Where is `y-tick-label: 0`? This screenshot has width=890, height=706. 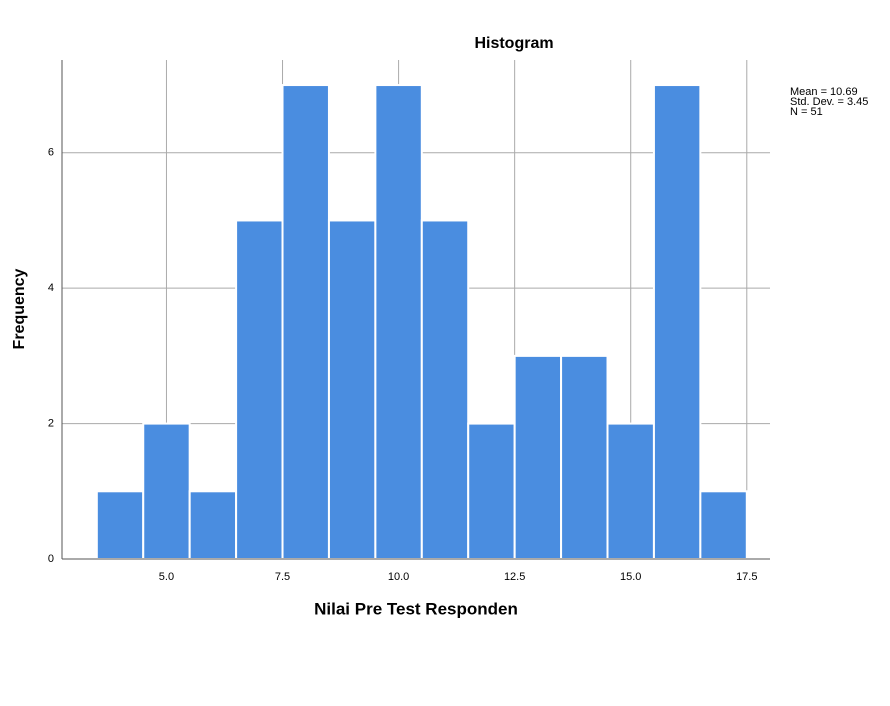
y-tick-label: 0 is located at coordinates (51, 559).